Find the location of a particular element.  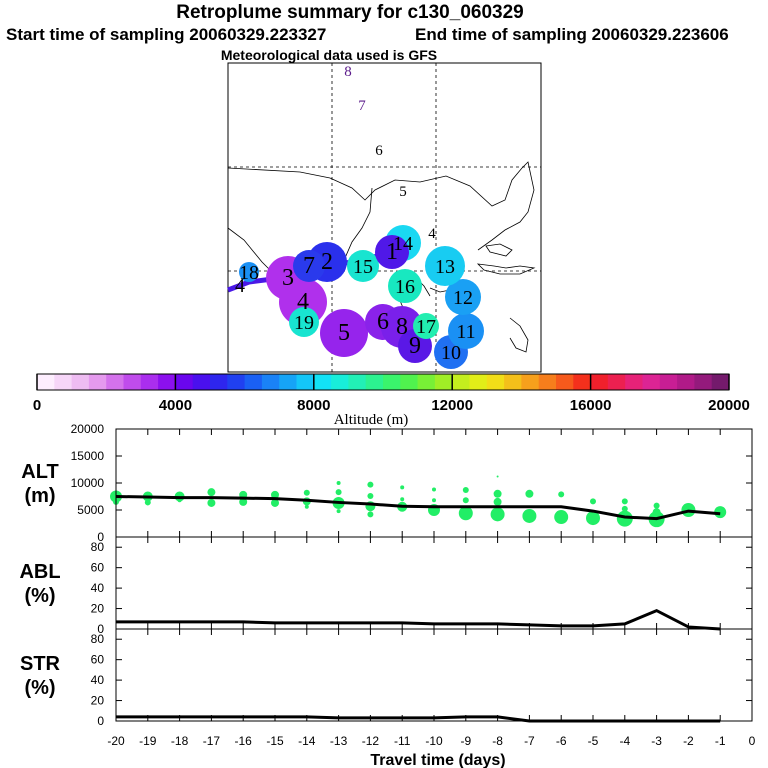

plume-label-edge: 4 is located at coordinates (240, 286).